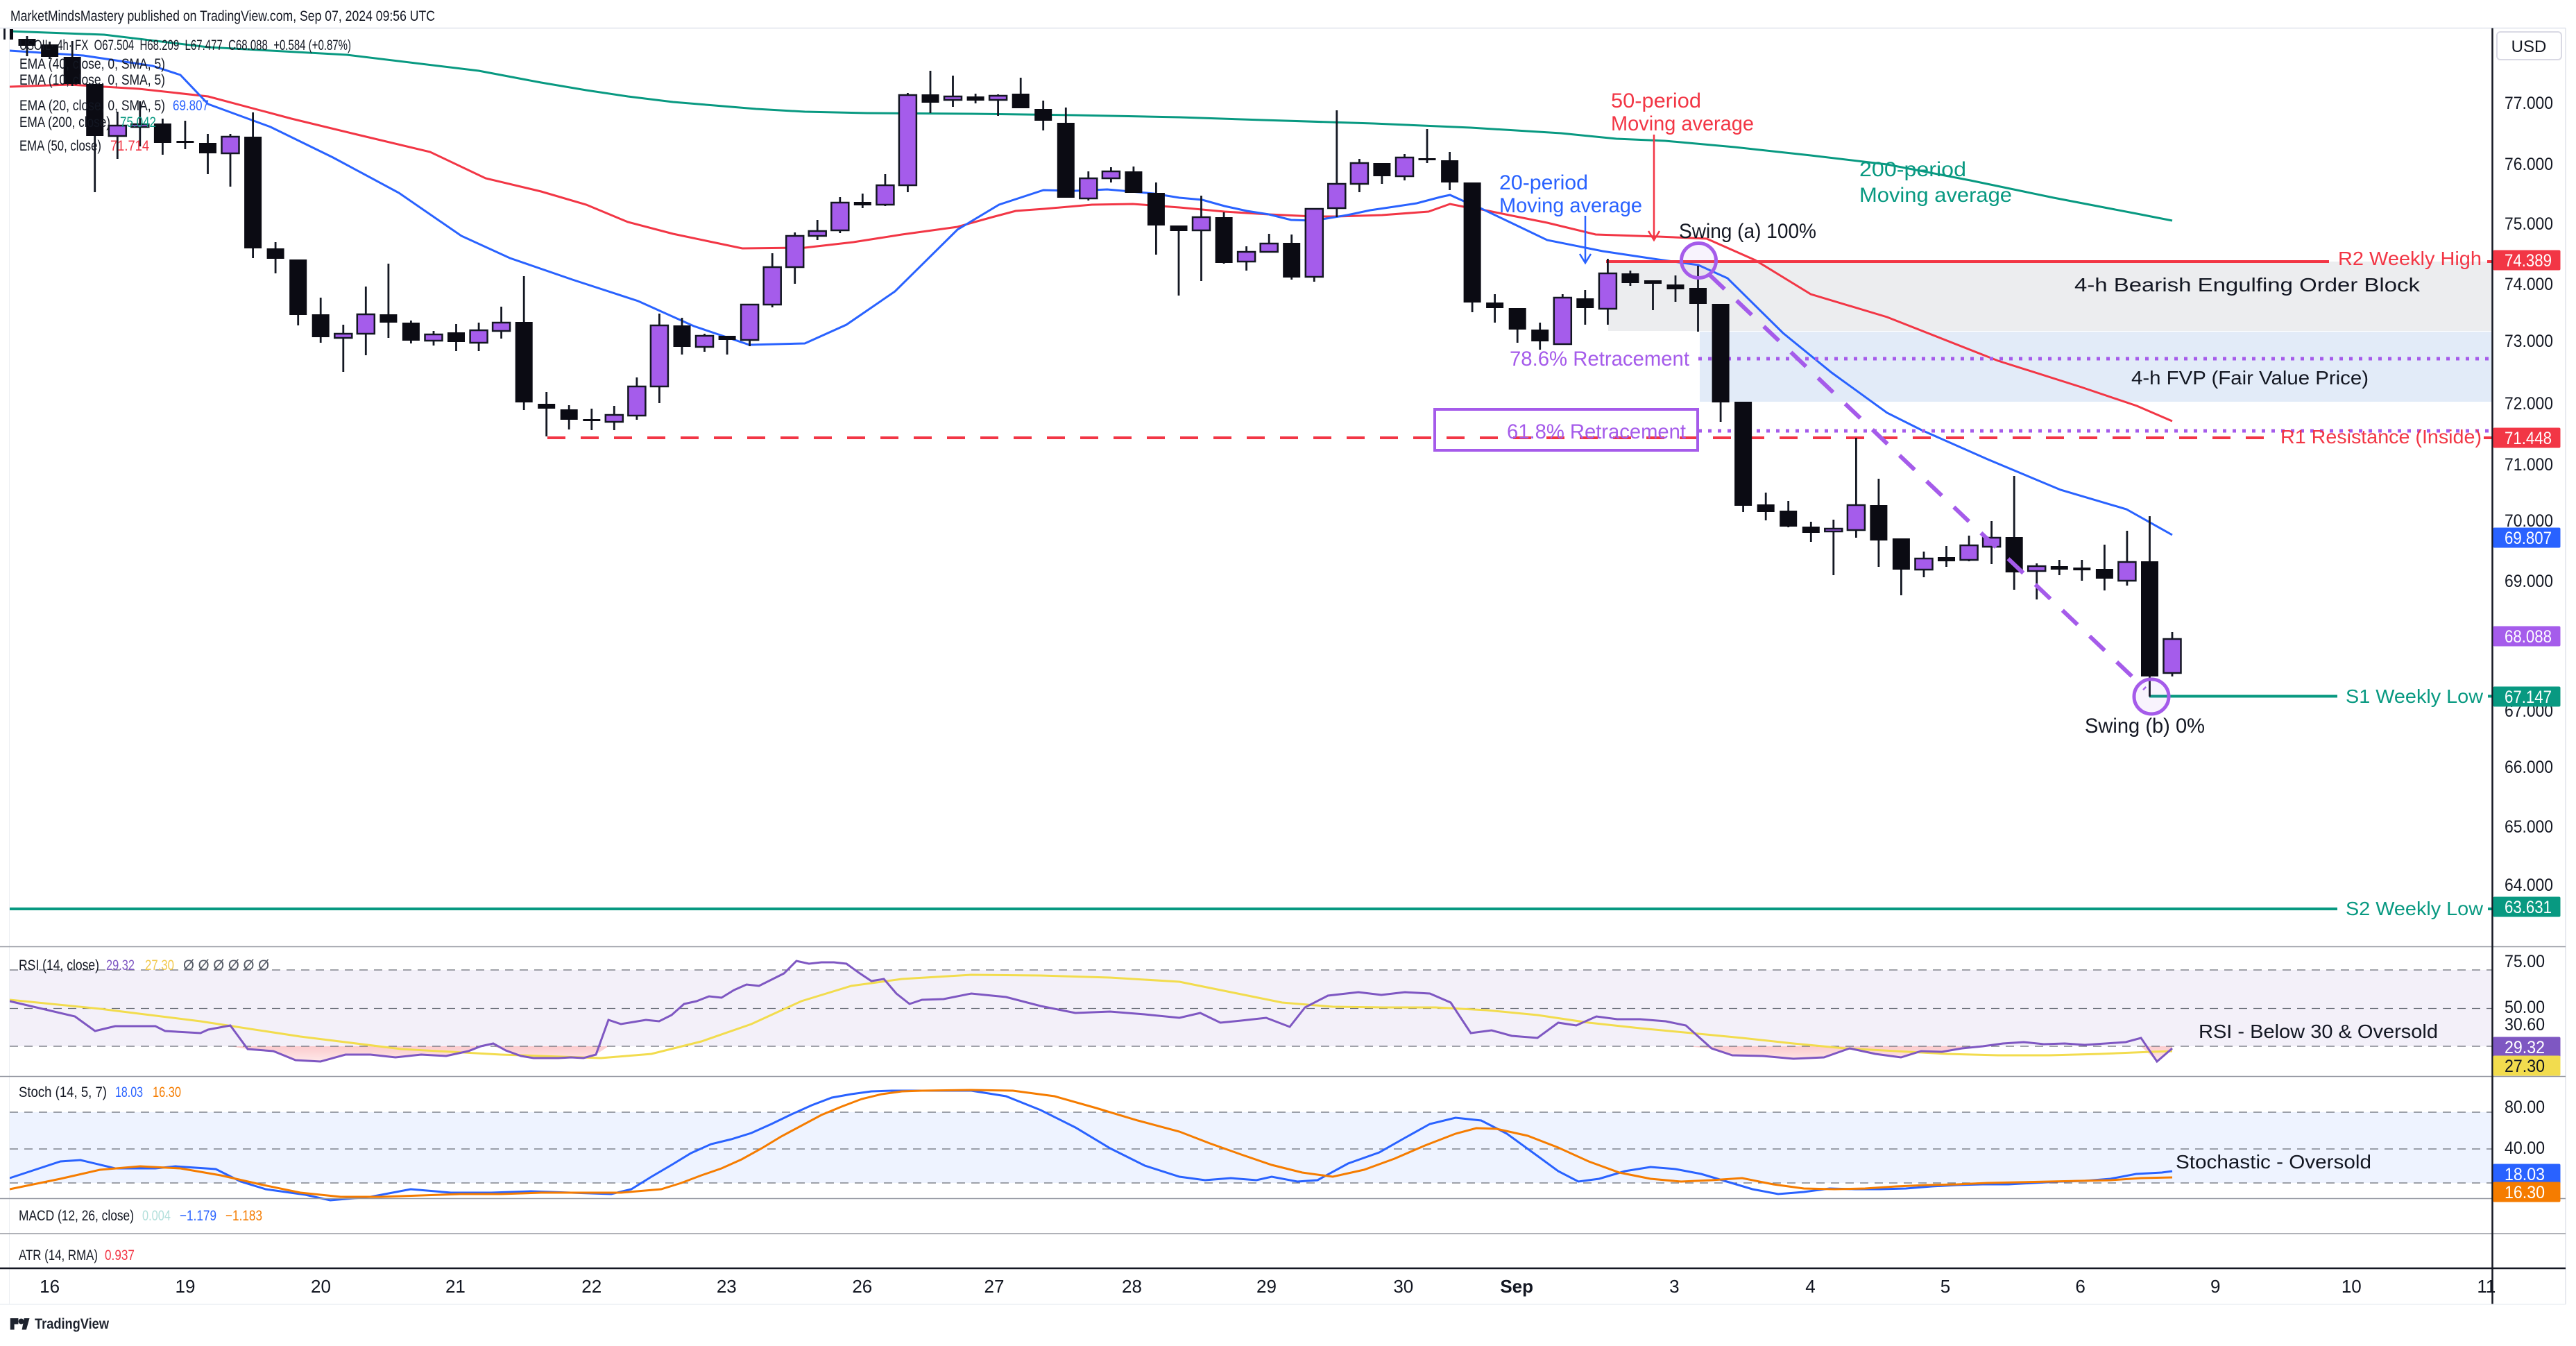 The width and height of the screenshot is (2576, 1346). I want to click on svg-text: 40.00, so click(2525, 1148).